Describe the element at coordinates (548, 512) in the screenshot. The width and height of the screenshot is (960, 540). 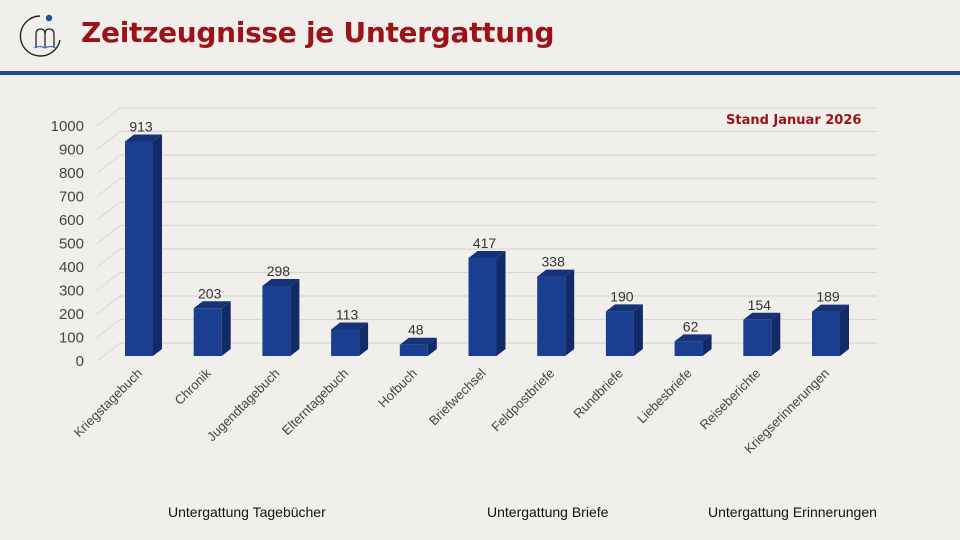
I see `group-label-briefe: Untergattung Briefe` at that location.